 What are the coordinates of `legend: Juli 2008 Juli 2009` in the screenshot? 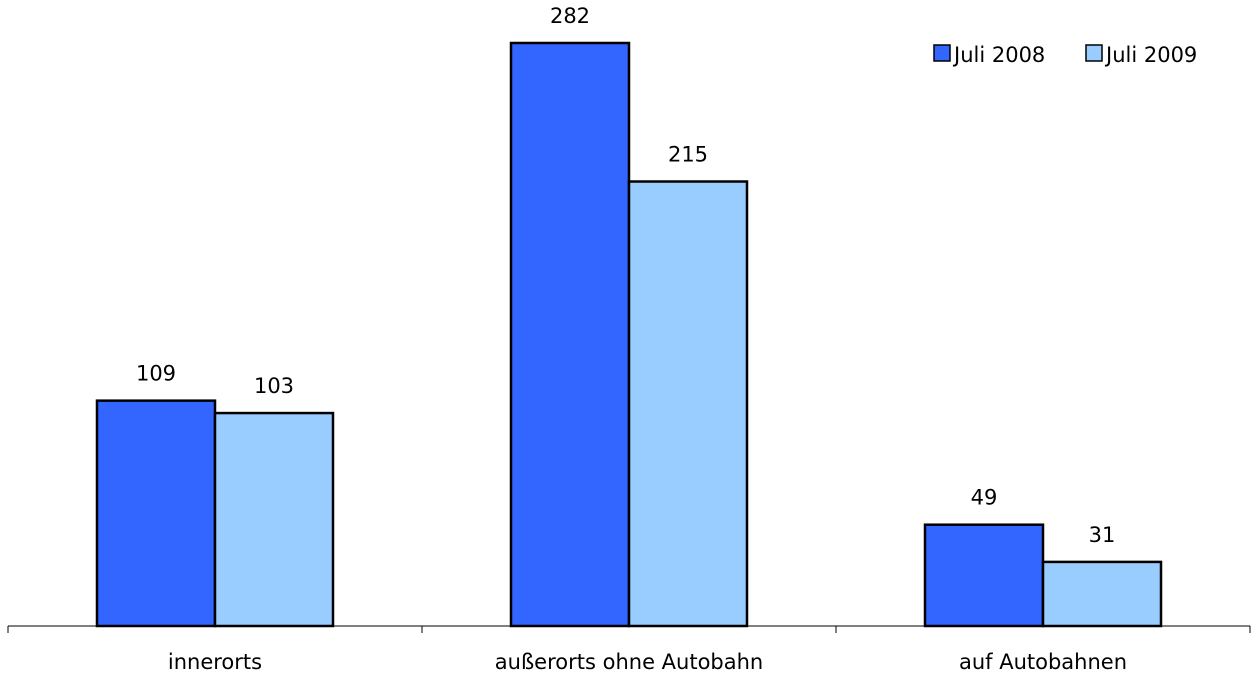 It's located at (1065, 55).